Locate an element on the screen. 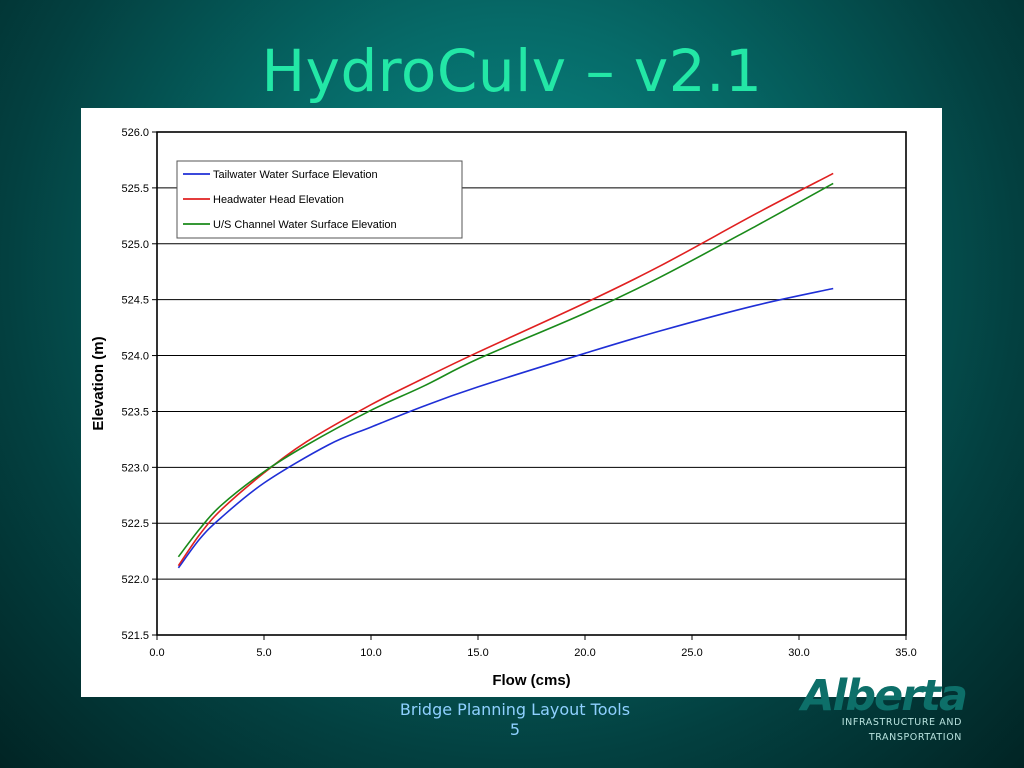  legend-item-tailwater: Tailwater Water Surface Elevation is located at coordinates (295, 175).